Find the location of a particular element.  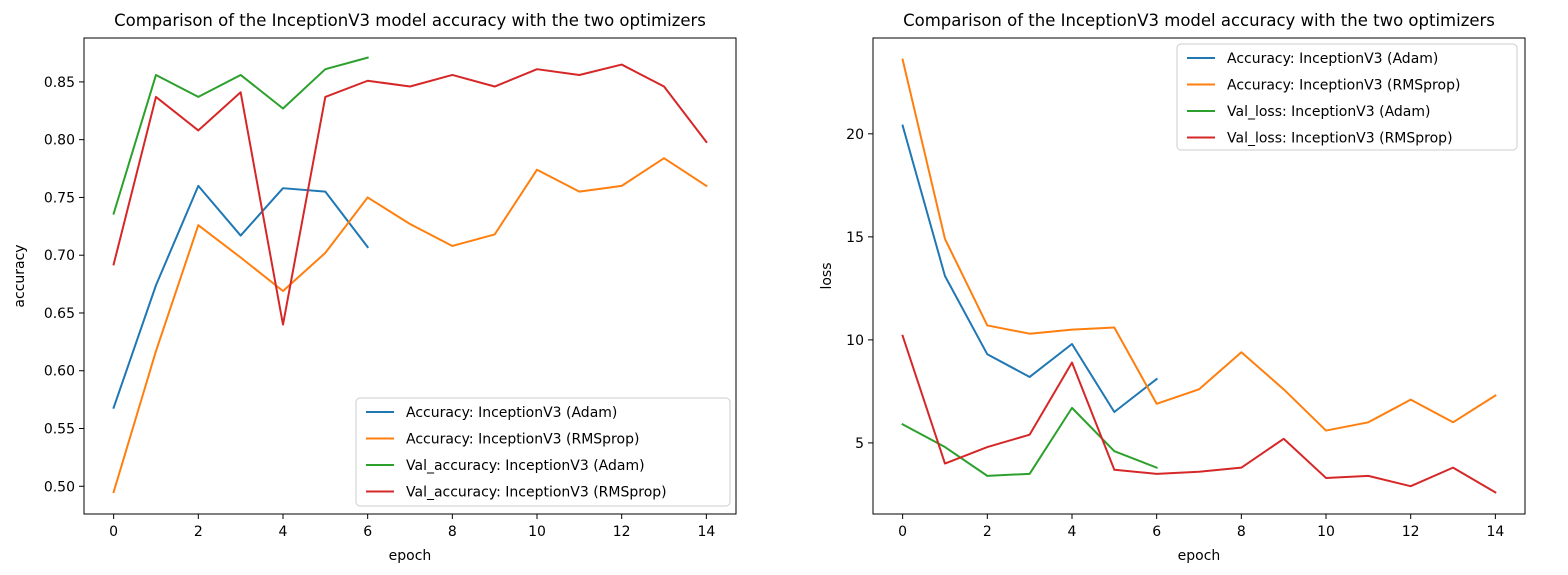

y-tick-label: 0.70 is located at coordinates (59, 256).